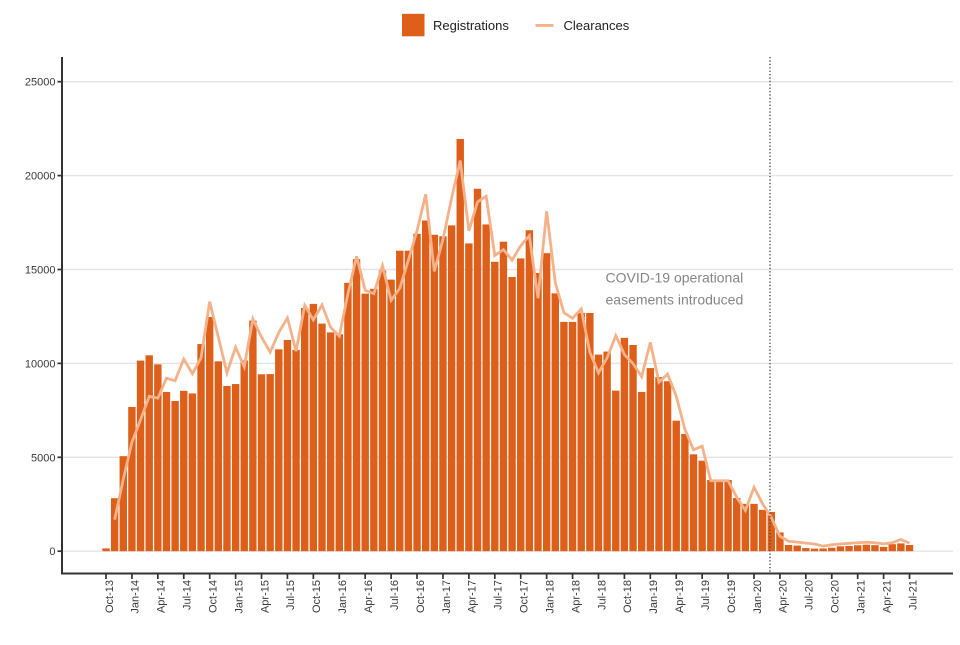 Image resolution: width=960 pixels, height=645 pixels. Describe the element at coordinates (525, 596) in the screenshot. I see `svg-text: Oct-17` at that location.